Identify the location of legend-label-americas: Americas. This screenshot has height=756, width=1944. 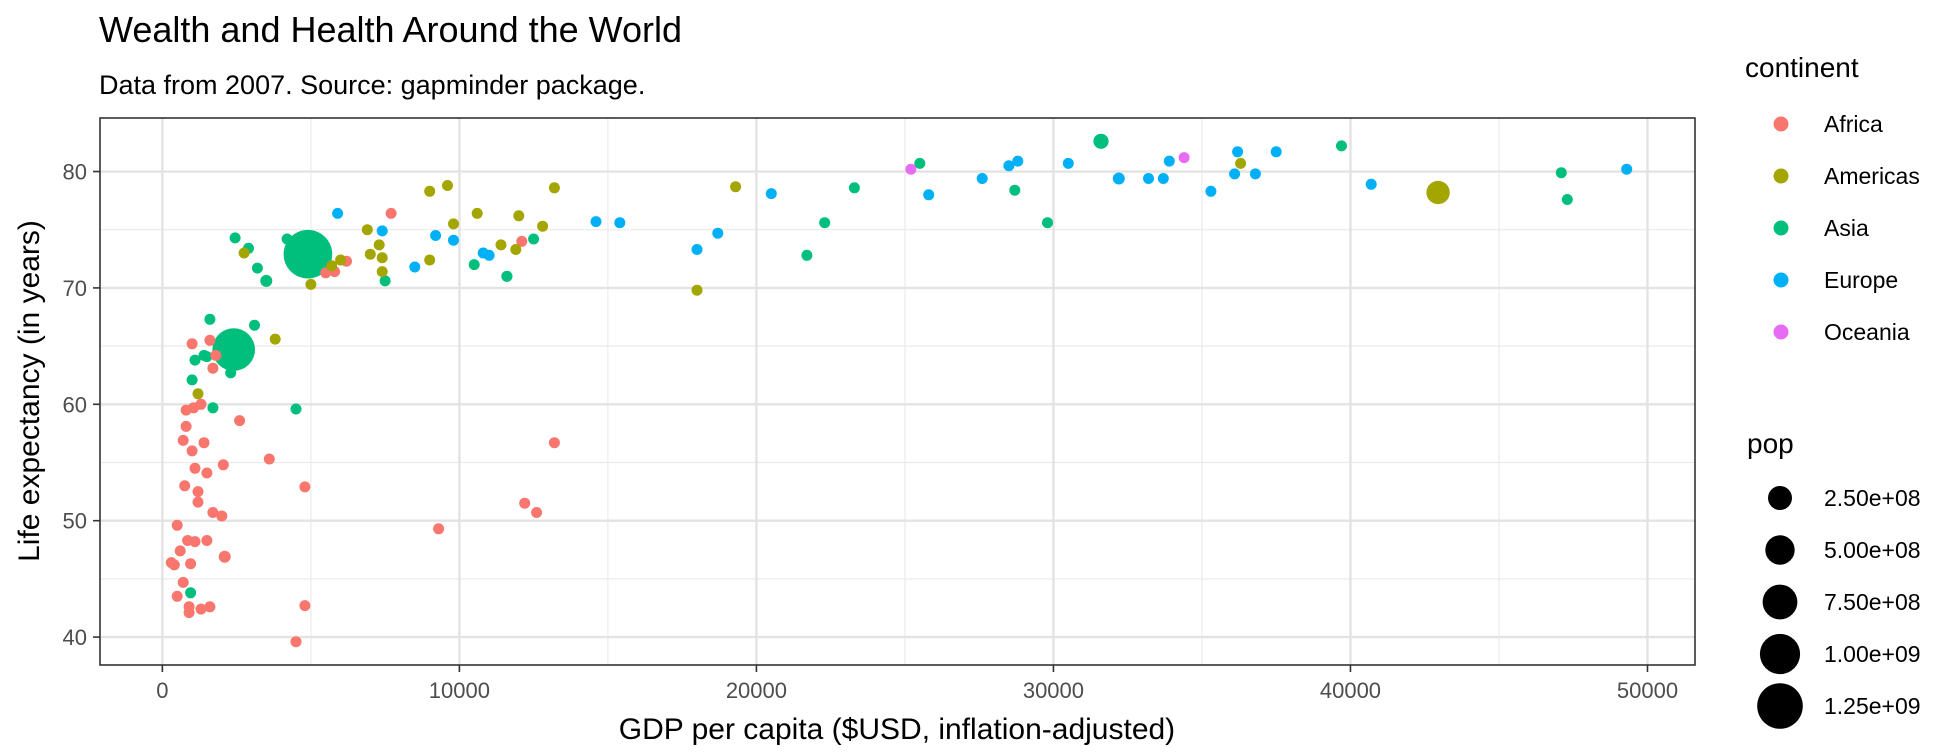
(1872, 176).